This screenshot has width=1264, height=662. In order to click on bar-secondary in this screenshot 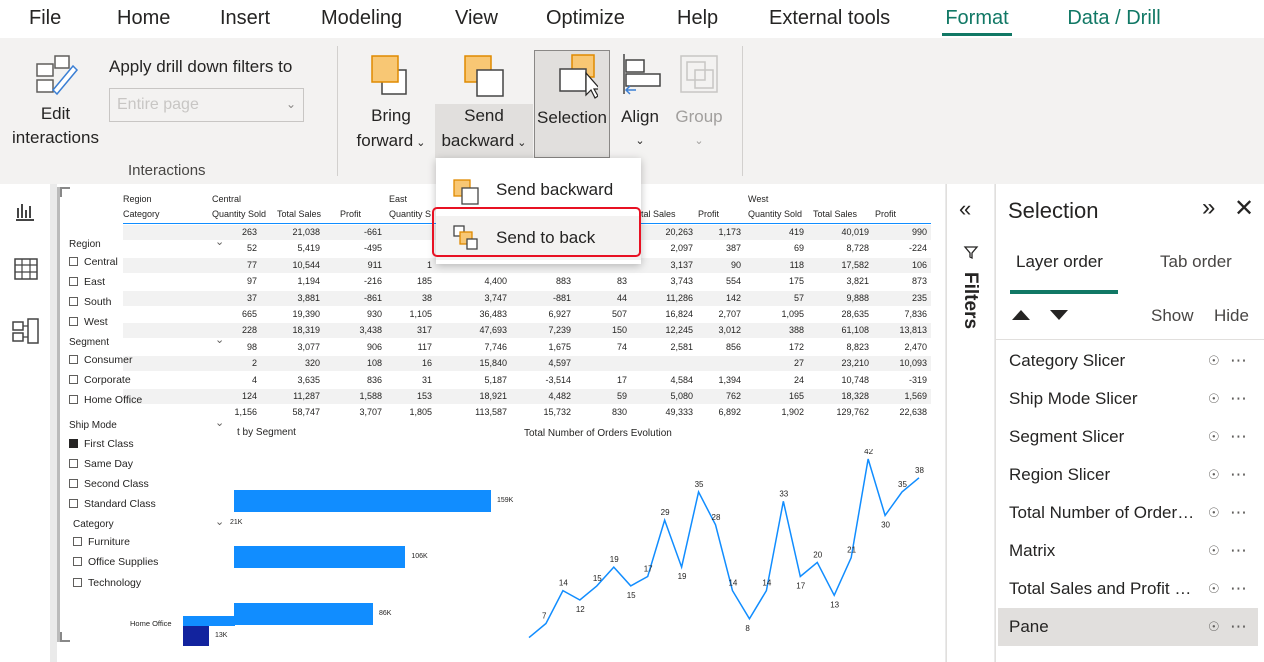, I will do `click(196, 636)`.